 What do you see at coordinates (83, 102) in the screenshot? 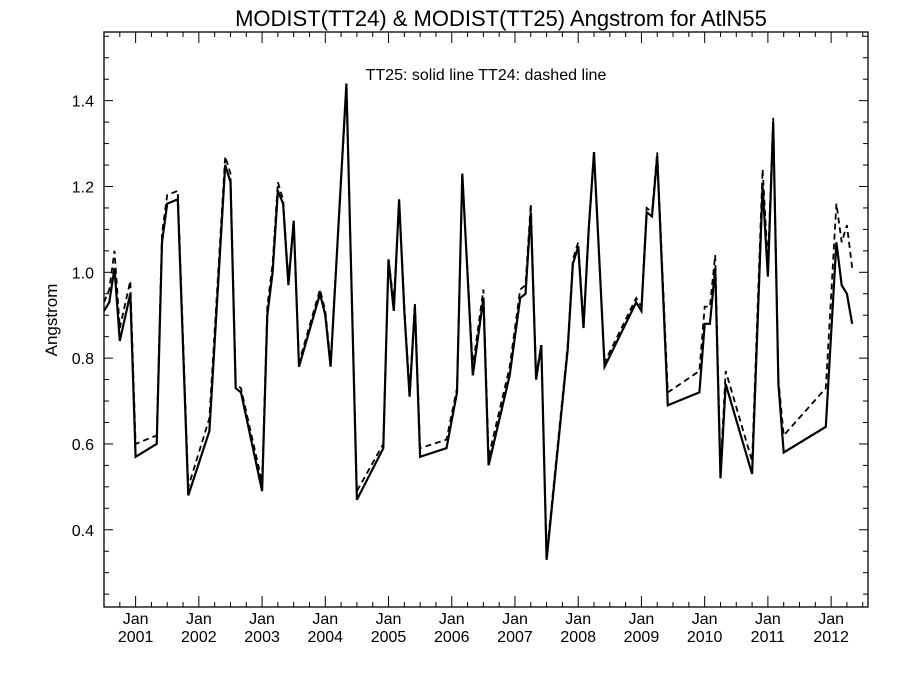
I see `y-tick-label: 1.4` at bounding box center [83, 102].